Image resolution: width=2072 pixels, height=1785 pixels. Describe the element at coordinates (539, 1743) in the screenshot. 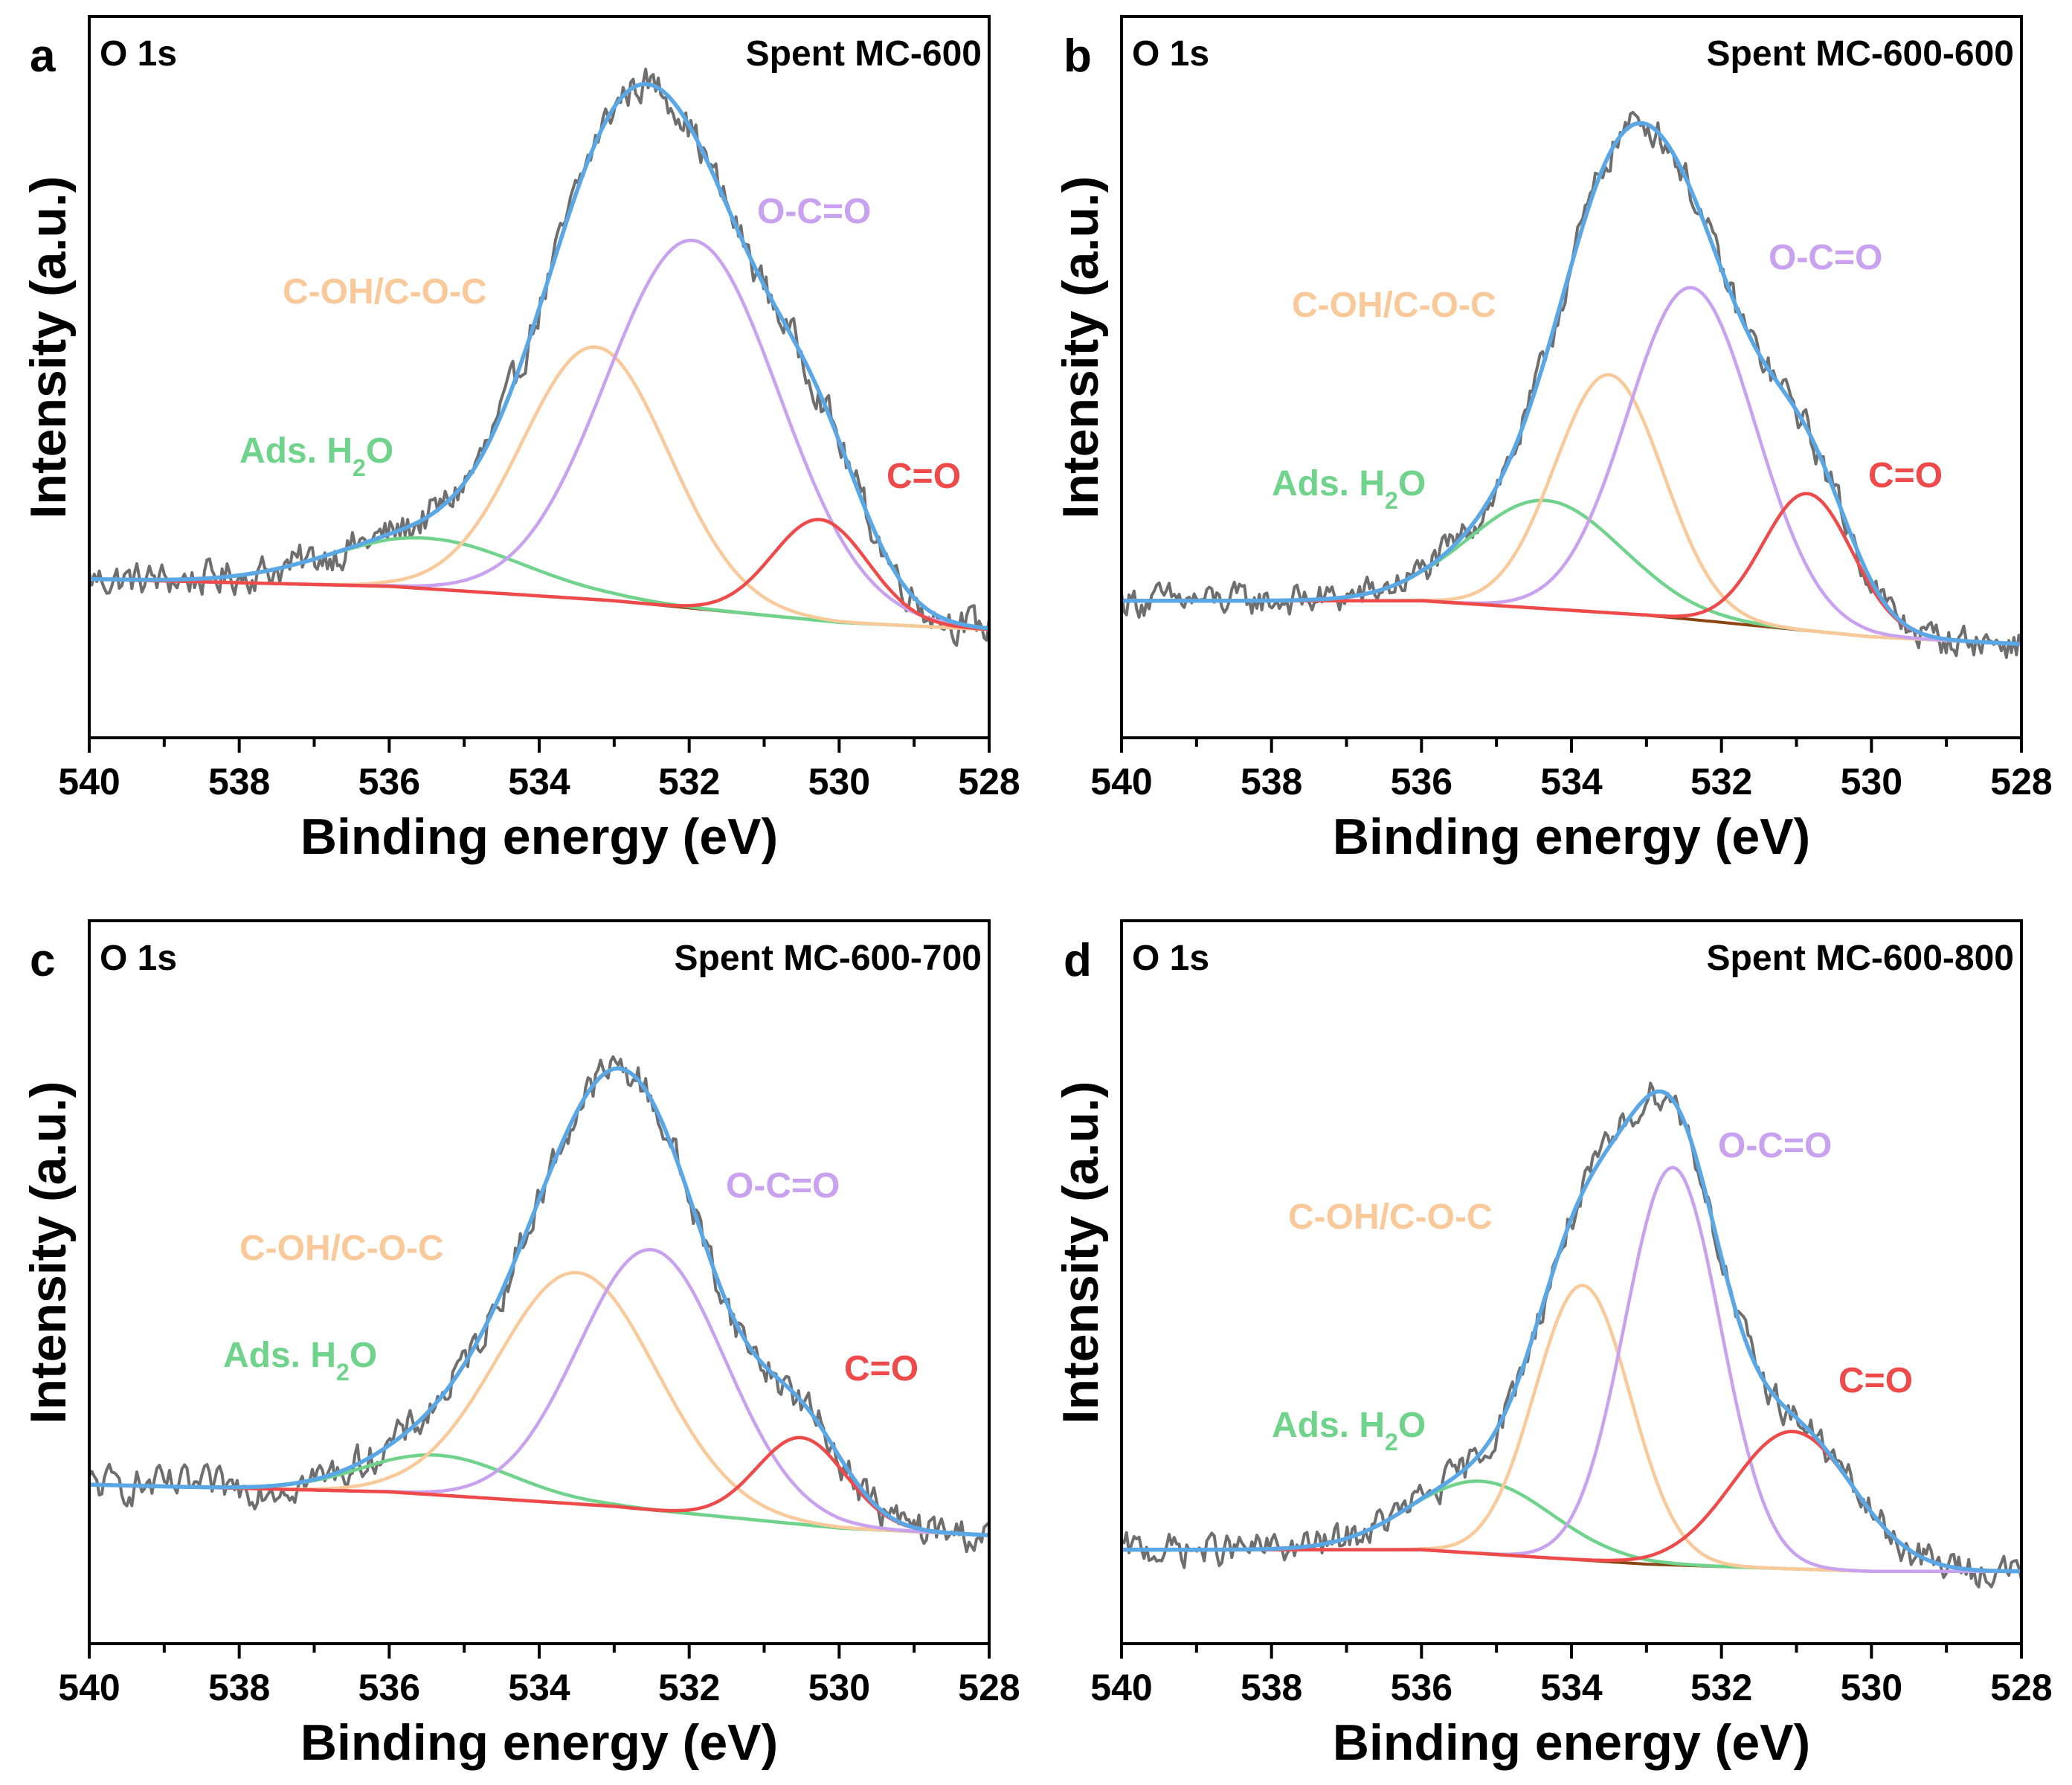

I see `x-axis-title-c: Binding energy (eV)` at that location.